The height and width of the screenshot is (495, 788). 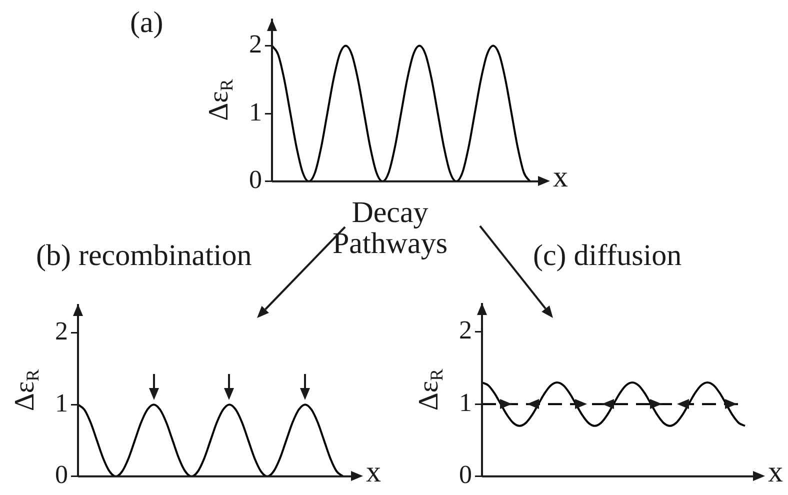 I want to click on text: Decay Pathways, so click(x=390, y=228).